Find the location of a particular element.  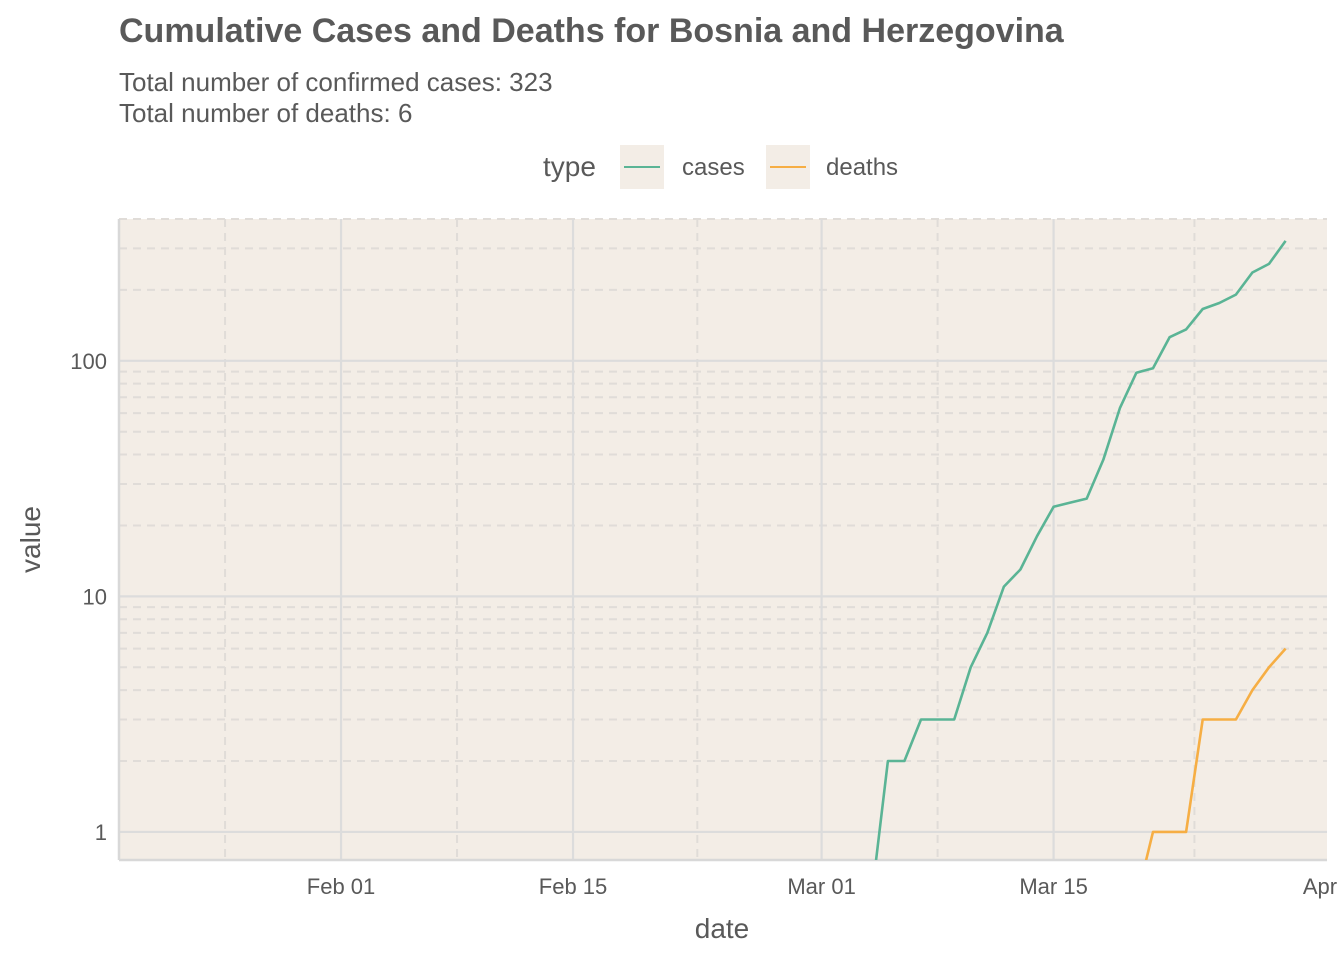

y-axis-title: value is located at coordinates (30, 539).